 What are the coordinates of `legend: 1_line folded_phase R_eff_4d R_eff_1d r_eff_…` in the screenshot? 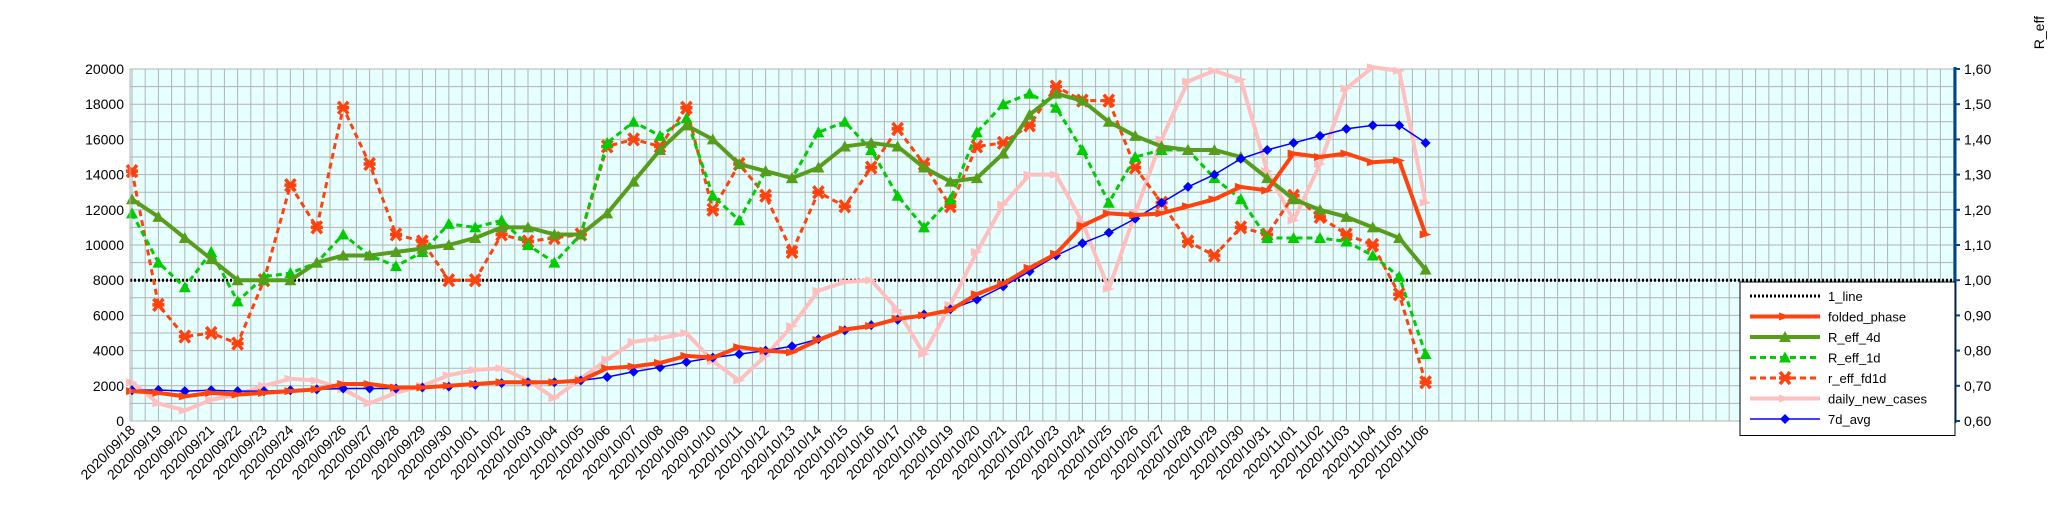 It's located at (1847, 358).